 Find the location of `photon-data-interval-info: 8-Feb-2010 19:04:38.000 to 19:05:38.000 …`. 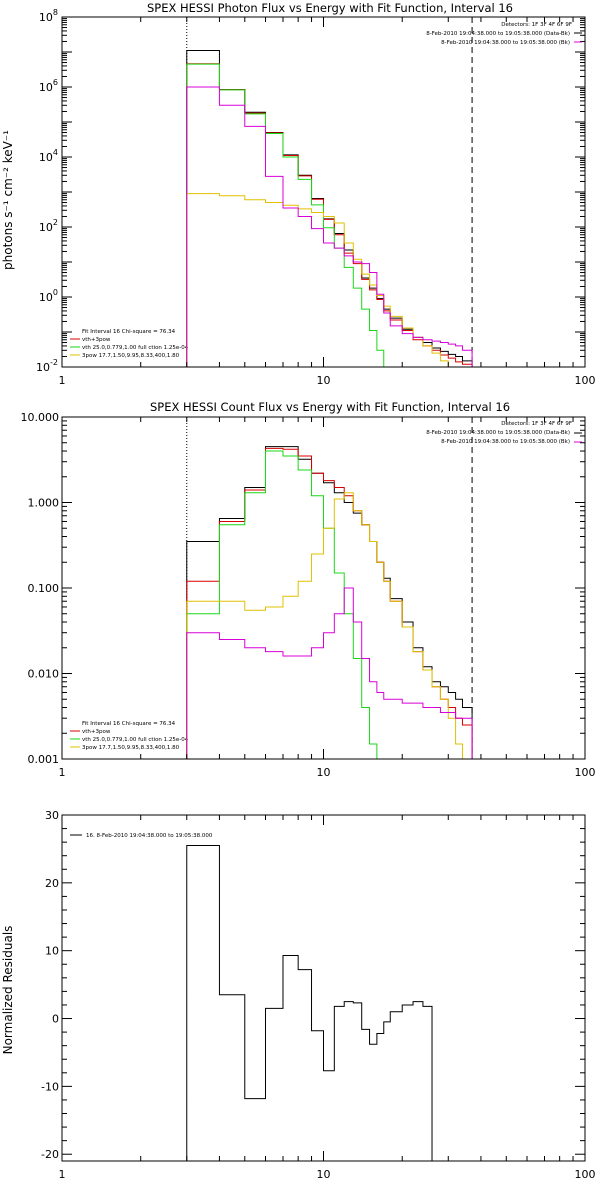

photon-data-interval-info: 8-Feb-2010 19:04:38.000 to 19:05:38.000 … is located at coordinates (498, 34).